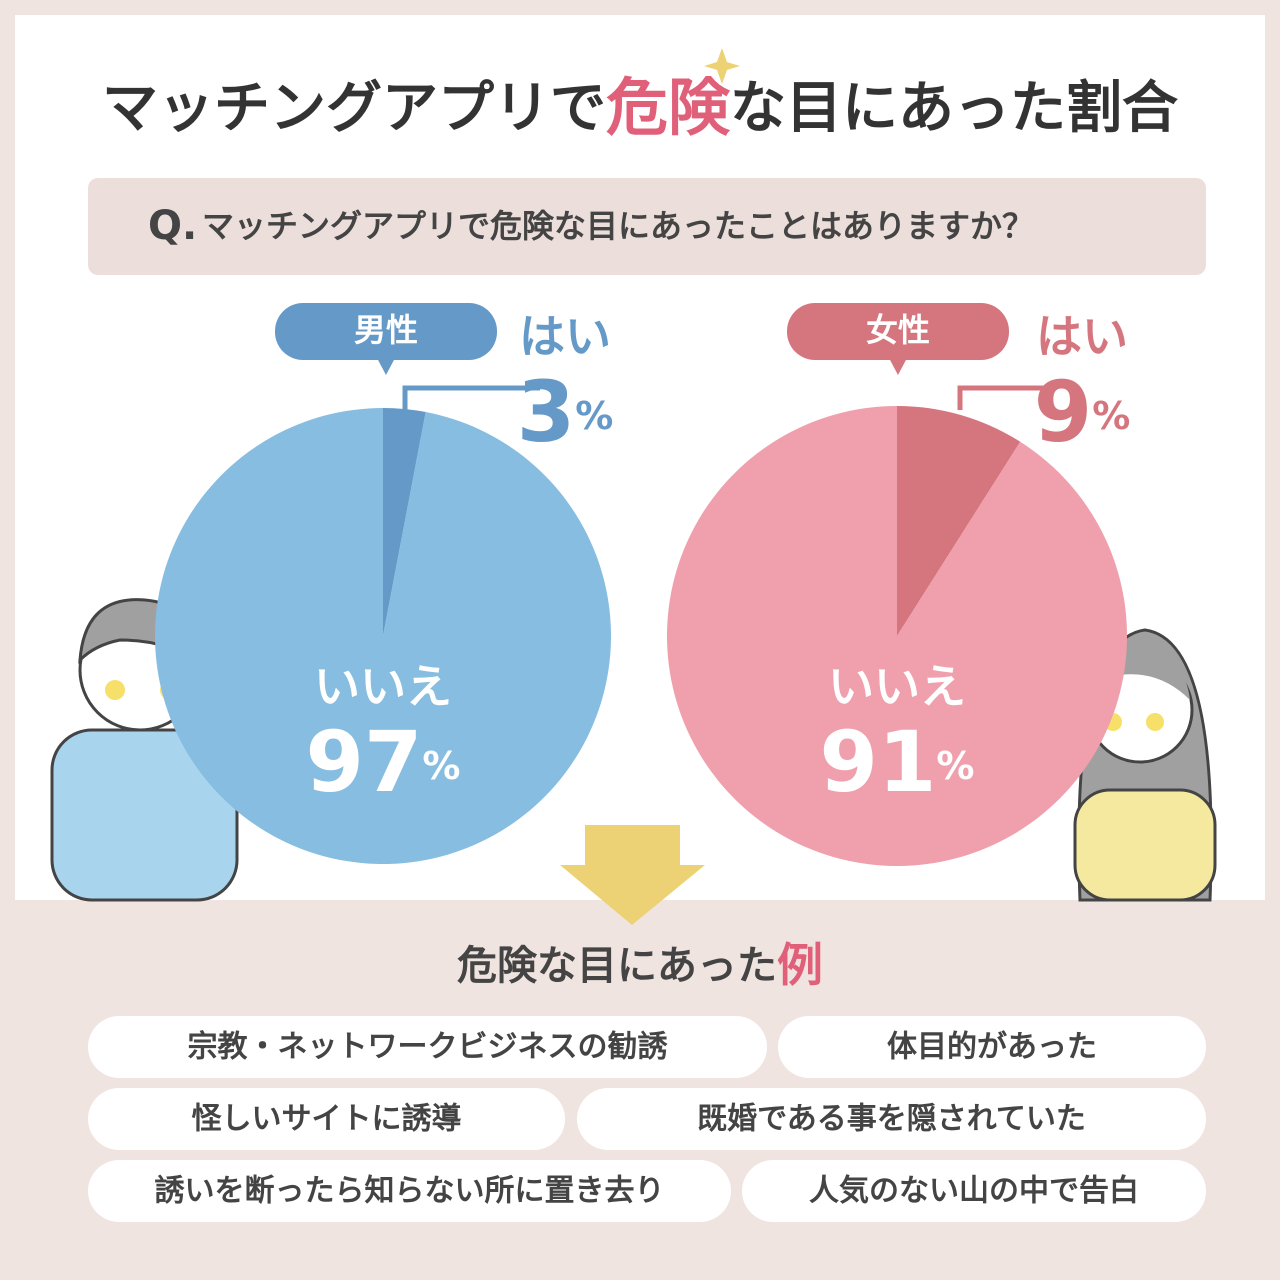  I want to click on female-figure, so click(1145, 765).